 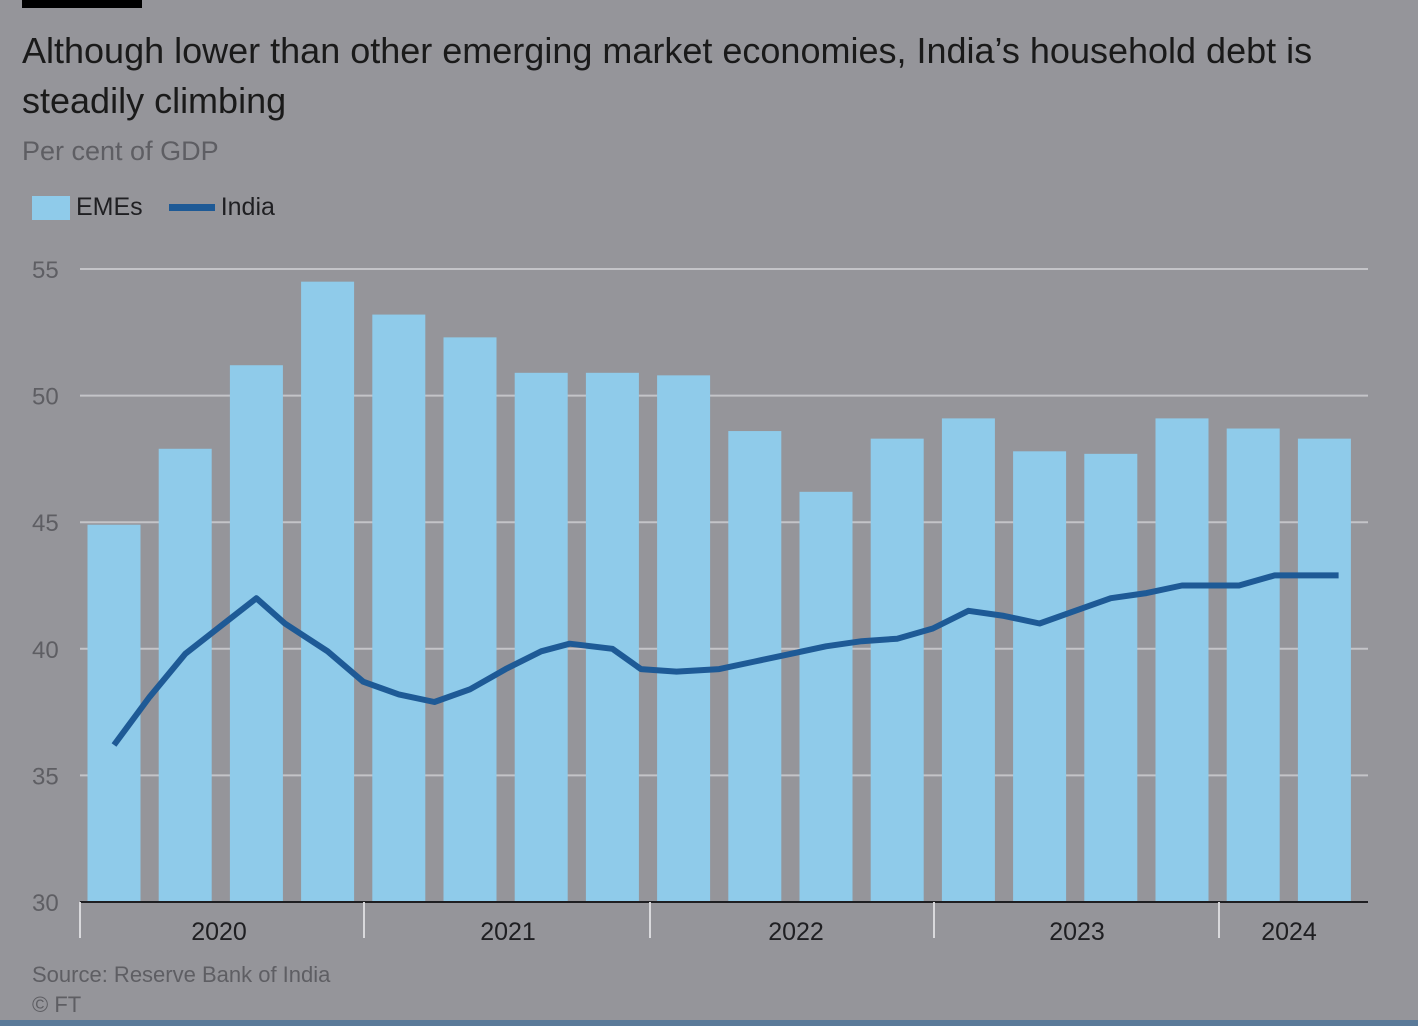 I want to click on bar-2020-q4, so click(x=328, y=591).